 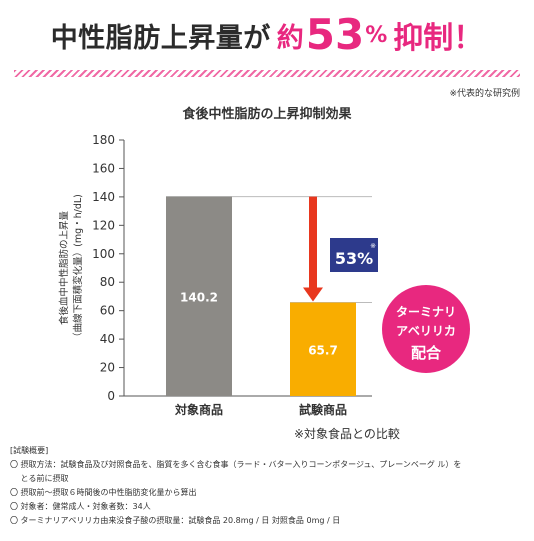 What do you see at coordinates (103, 168) in the screenshot?
I see `y-tick-label: 160` at bounding box center [103, 168].